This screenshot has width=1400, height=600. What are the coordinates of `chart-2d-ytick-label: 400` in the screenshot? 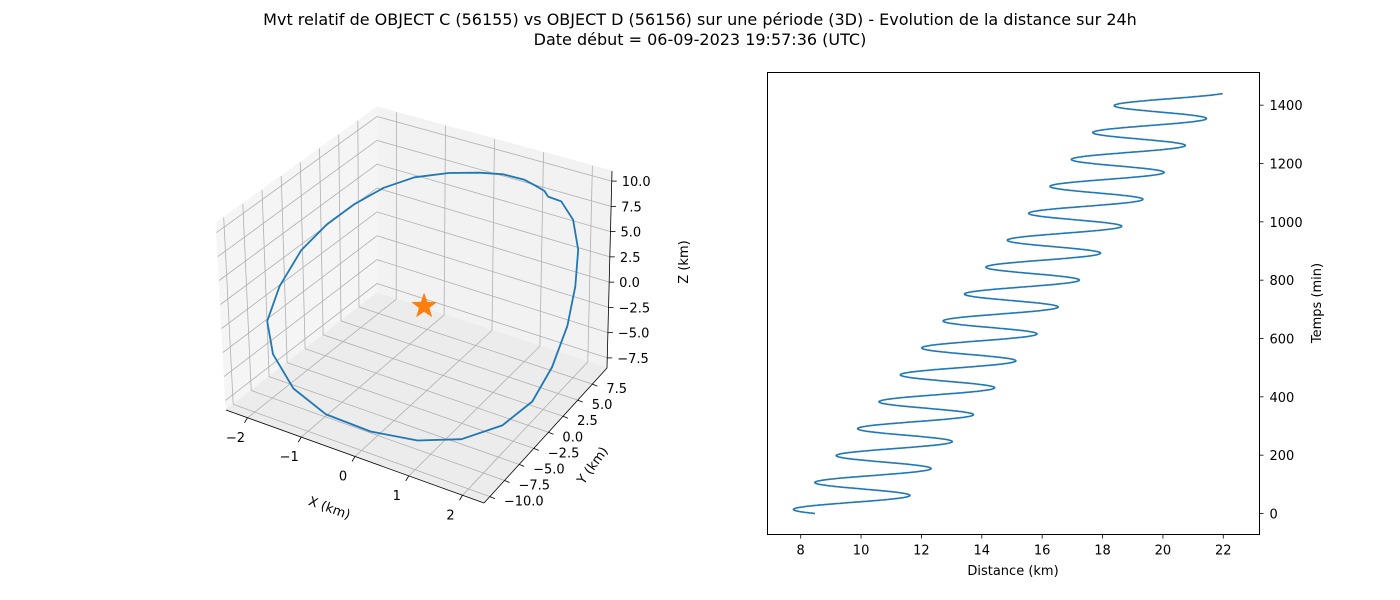 It's located at (1282, 398).